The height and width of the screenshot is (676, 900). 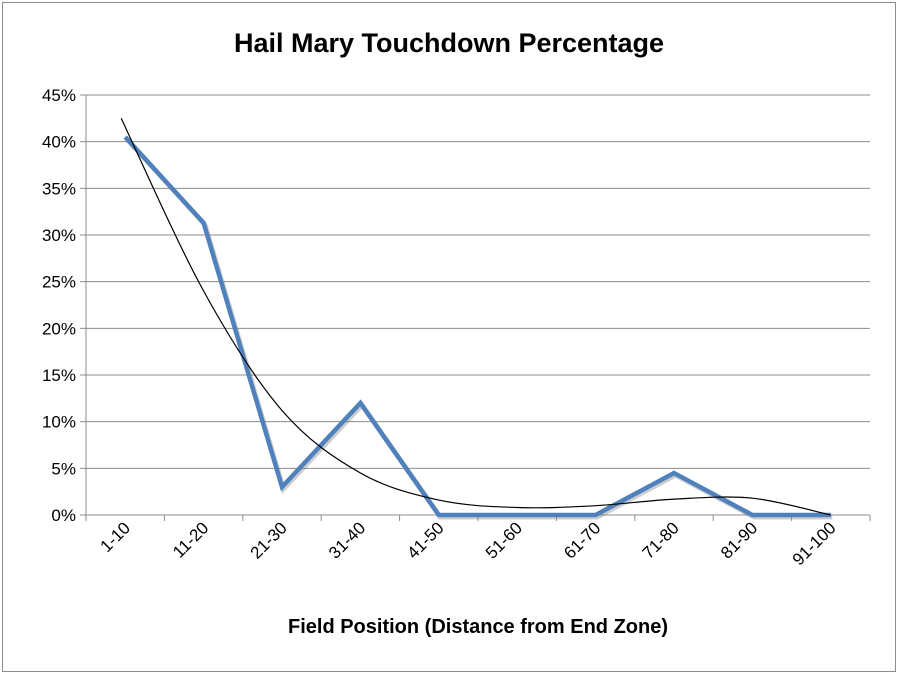 What do you see at coordinates (814, 543) in the screenshot?
I see `x-tick-label: 91-100` at bounding box center [814, 543].